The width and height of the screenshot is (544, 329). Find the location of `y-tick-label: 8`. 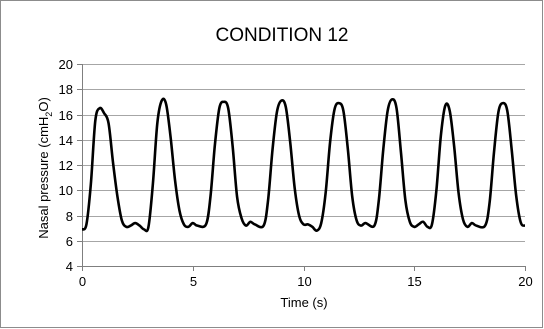

y-tick-label: 8 is located at coordinates (69, 216).